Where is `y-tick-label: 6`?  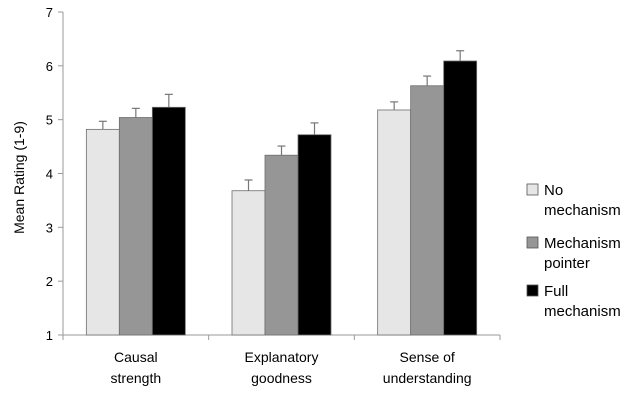 y-tick-label: 6 is located at coordinates (49, 66).